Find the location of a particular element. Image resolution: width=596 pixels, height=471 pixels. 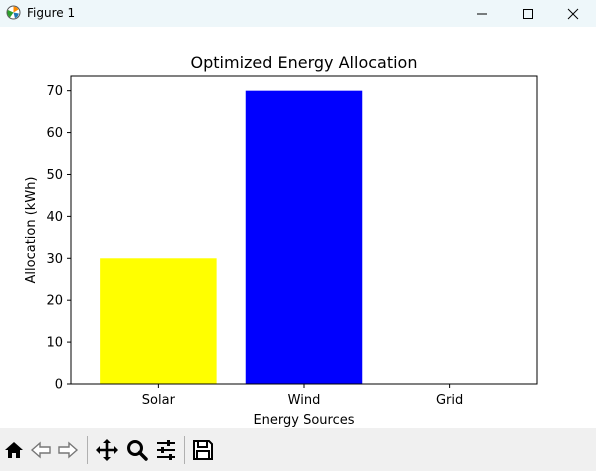

home-button is located at coordinates (14, 450).